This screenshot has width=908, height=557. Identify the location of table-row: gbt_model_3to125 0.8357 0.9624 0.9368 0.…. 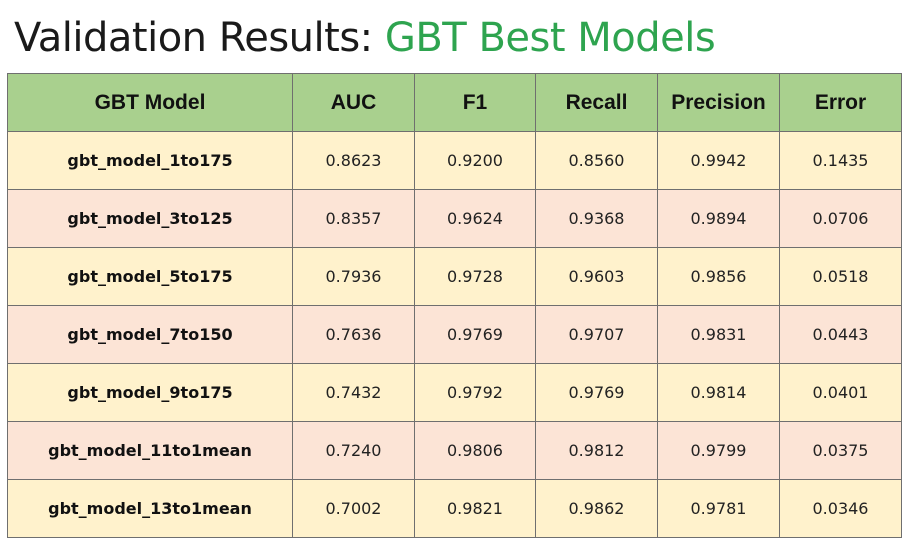
(454, 218).